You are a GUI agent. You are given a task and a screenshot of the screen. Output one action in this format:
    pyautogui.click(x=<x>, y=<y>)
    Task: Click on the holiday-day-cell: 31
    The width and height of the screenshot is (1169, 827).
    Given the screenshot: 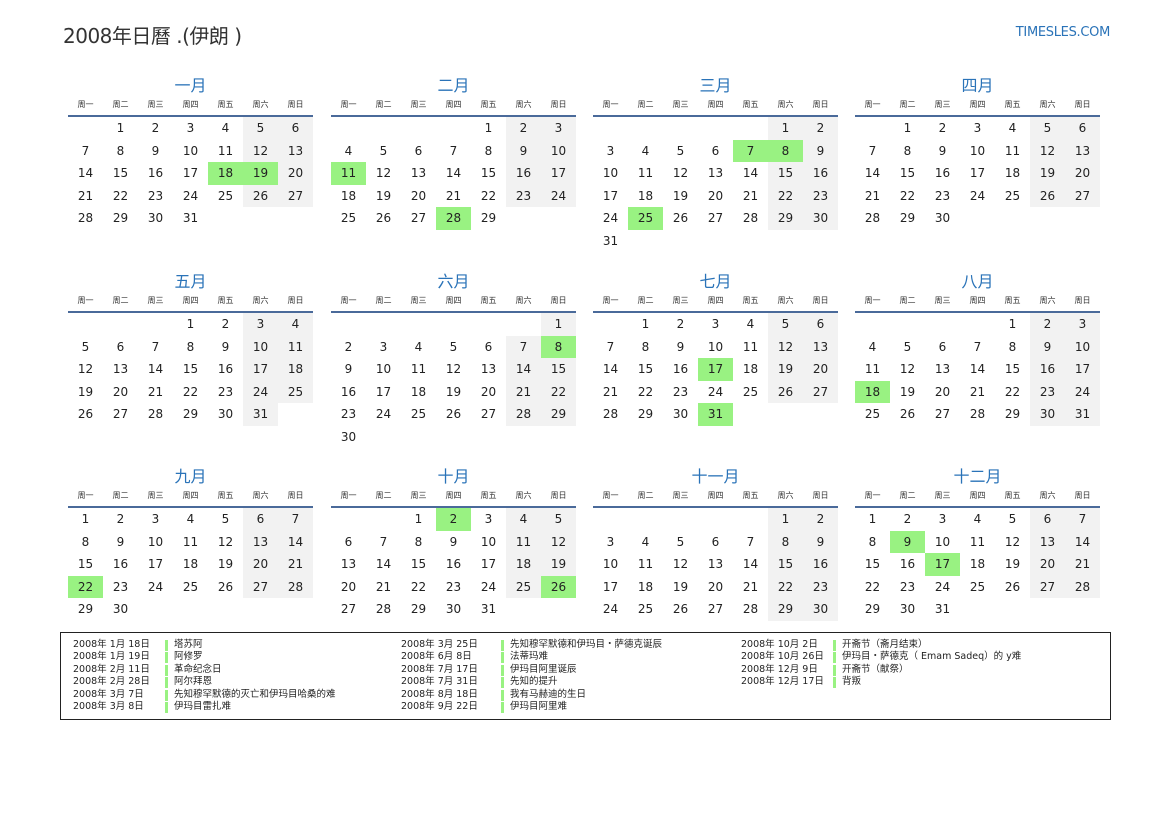 What is the action you would take?
    pyautogui.click(x=715, y=414)
    